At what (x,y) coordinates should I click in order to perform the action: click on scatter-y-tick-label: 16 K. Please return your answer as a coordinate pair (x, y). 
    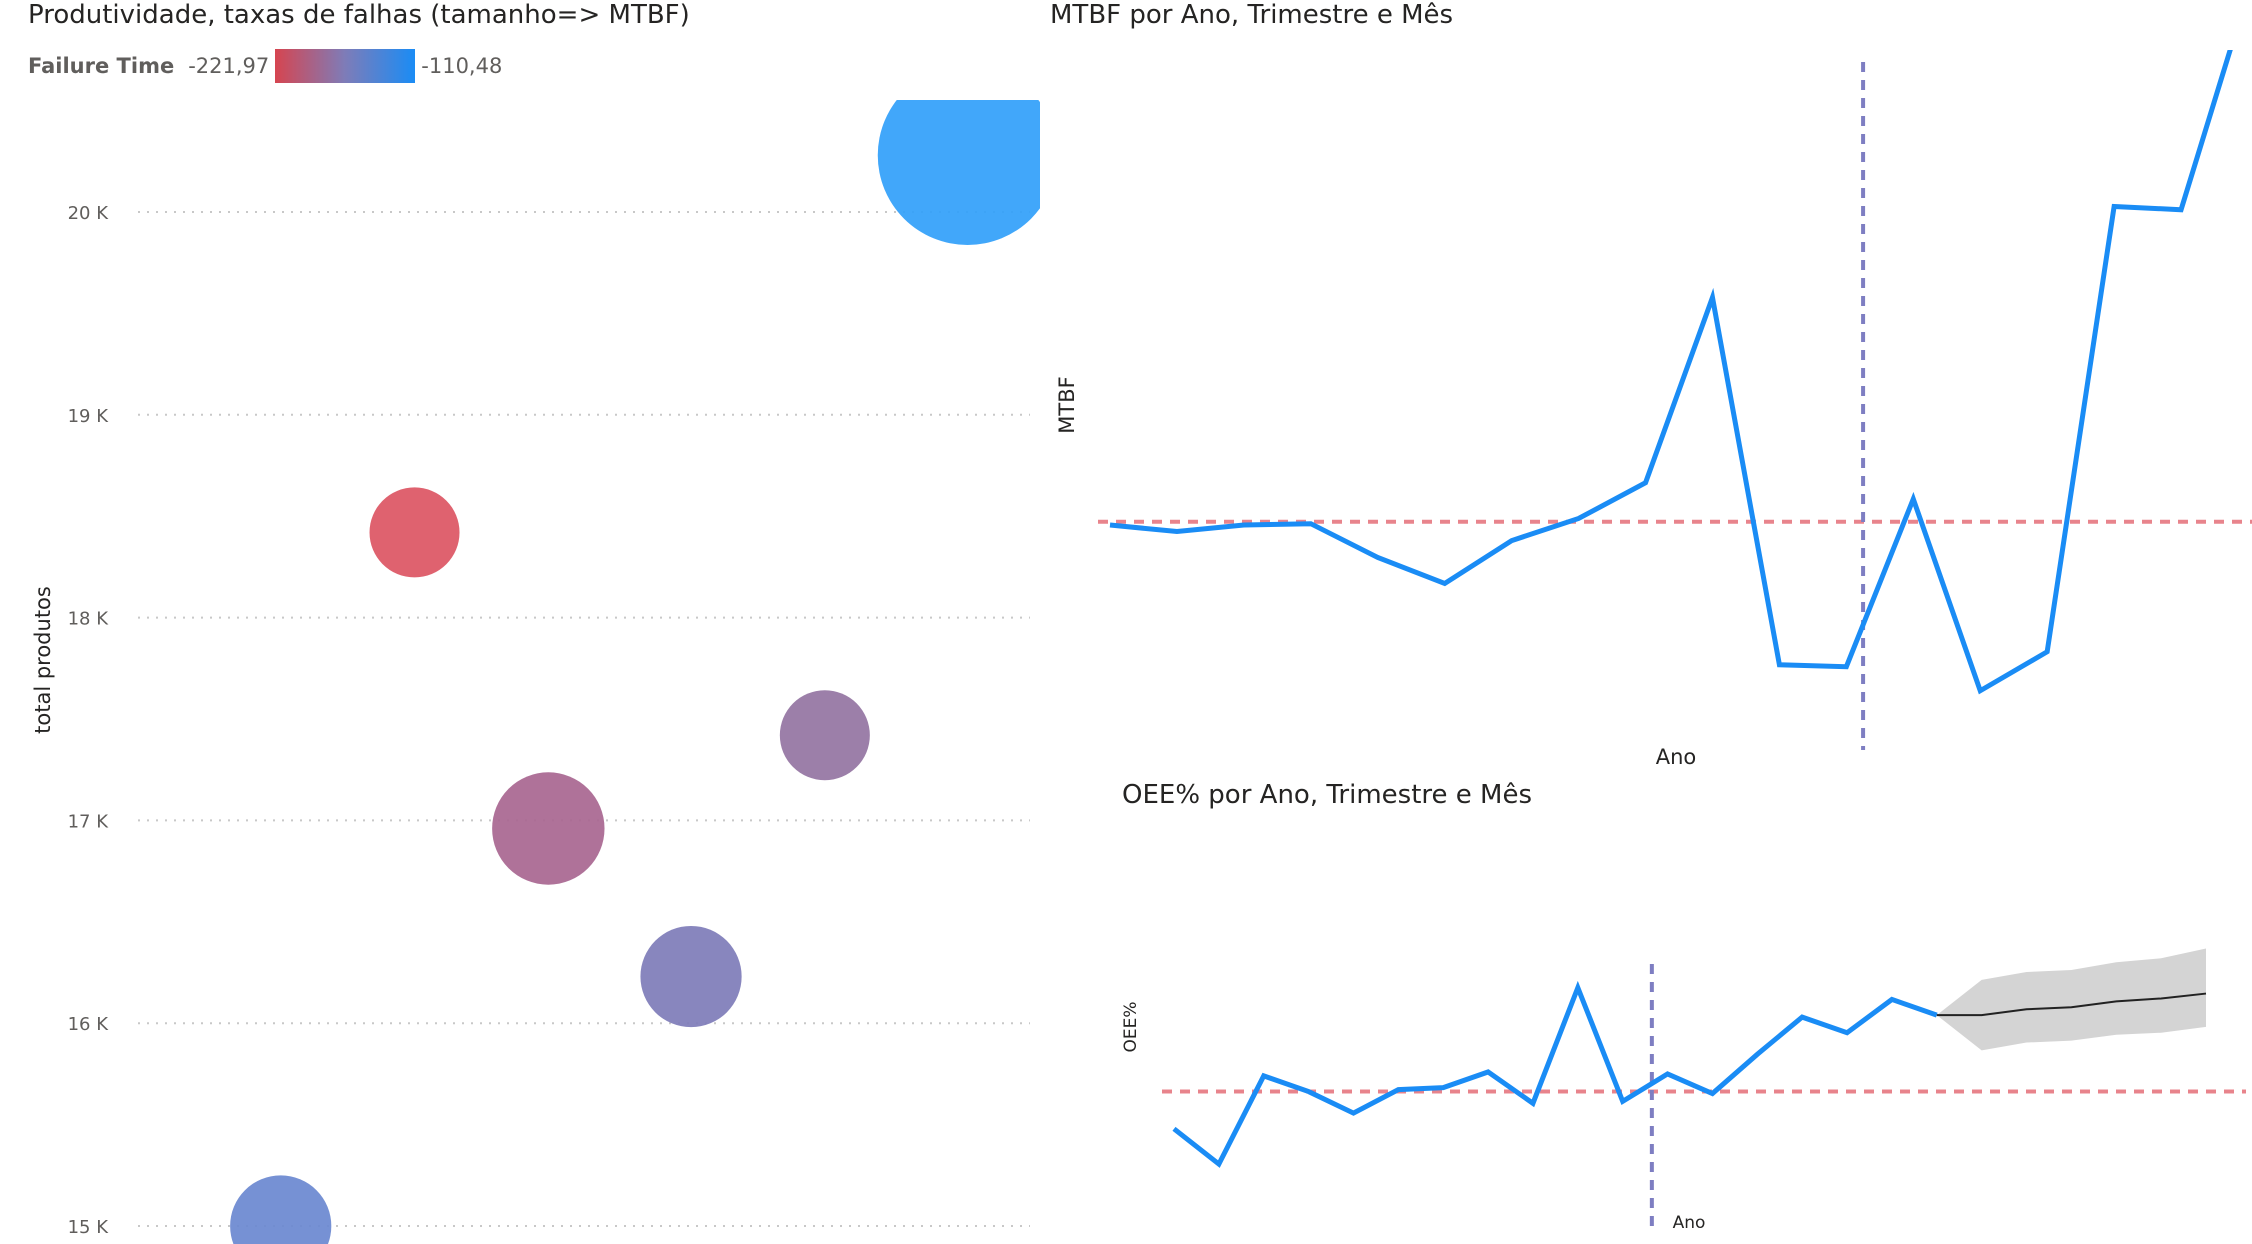
    Looking at the image, I should click on (89, 1024).